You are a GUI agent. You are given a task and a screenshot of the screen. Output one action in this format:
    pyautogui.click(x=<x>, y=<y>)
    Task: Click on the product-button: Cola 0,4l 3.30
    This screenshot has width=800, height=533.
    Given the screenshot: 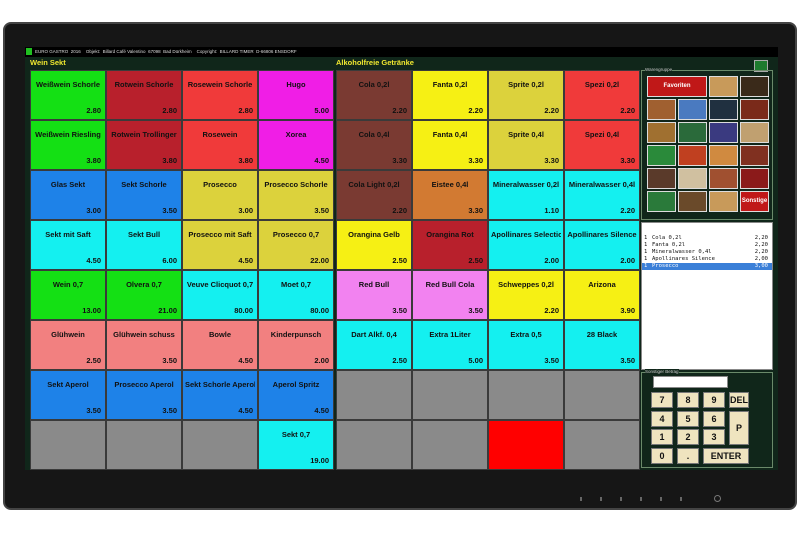 What is the action you would take?
    pyautogui.click(x=374, y=145)
    